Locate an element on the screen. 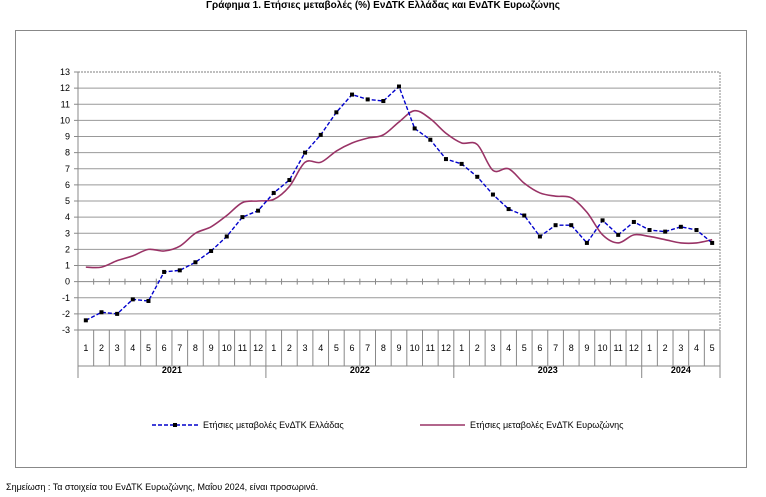  legend-greece-label: Ετήσιες μεταβολές ΕνΔΤΚ Ελλάδας is located at coordinates (273, 425).